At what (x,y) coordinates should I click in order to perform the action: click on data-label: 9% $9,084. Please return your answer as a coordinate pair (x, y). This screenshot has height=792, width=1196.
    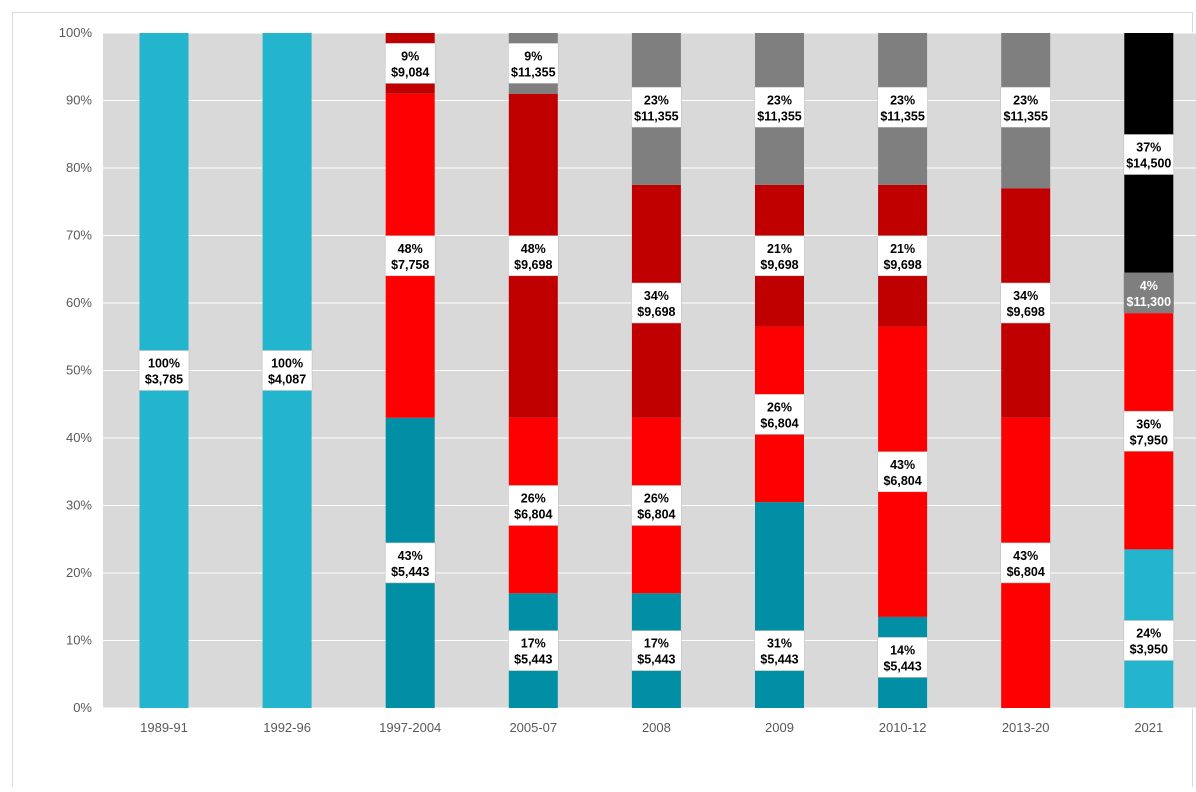
    Looking at the image, I should click on (410, 63).